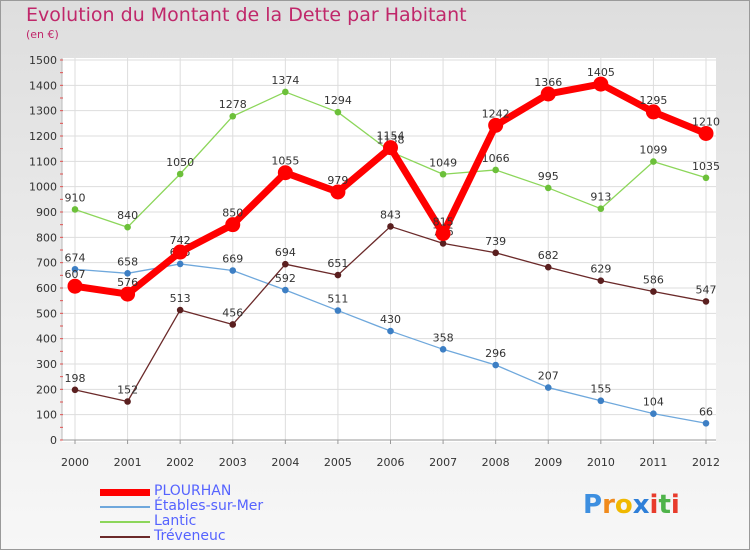  Describe the element at coordinates (338, 100) in the screenshot. I see `data-label: 1294` at that location.